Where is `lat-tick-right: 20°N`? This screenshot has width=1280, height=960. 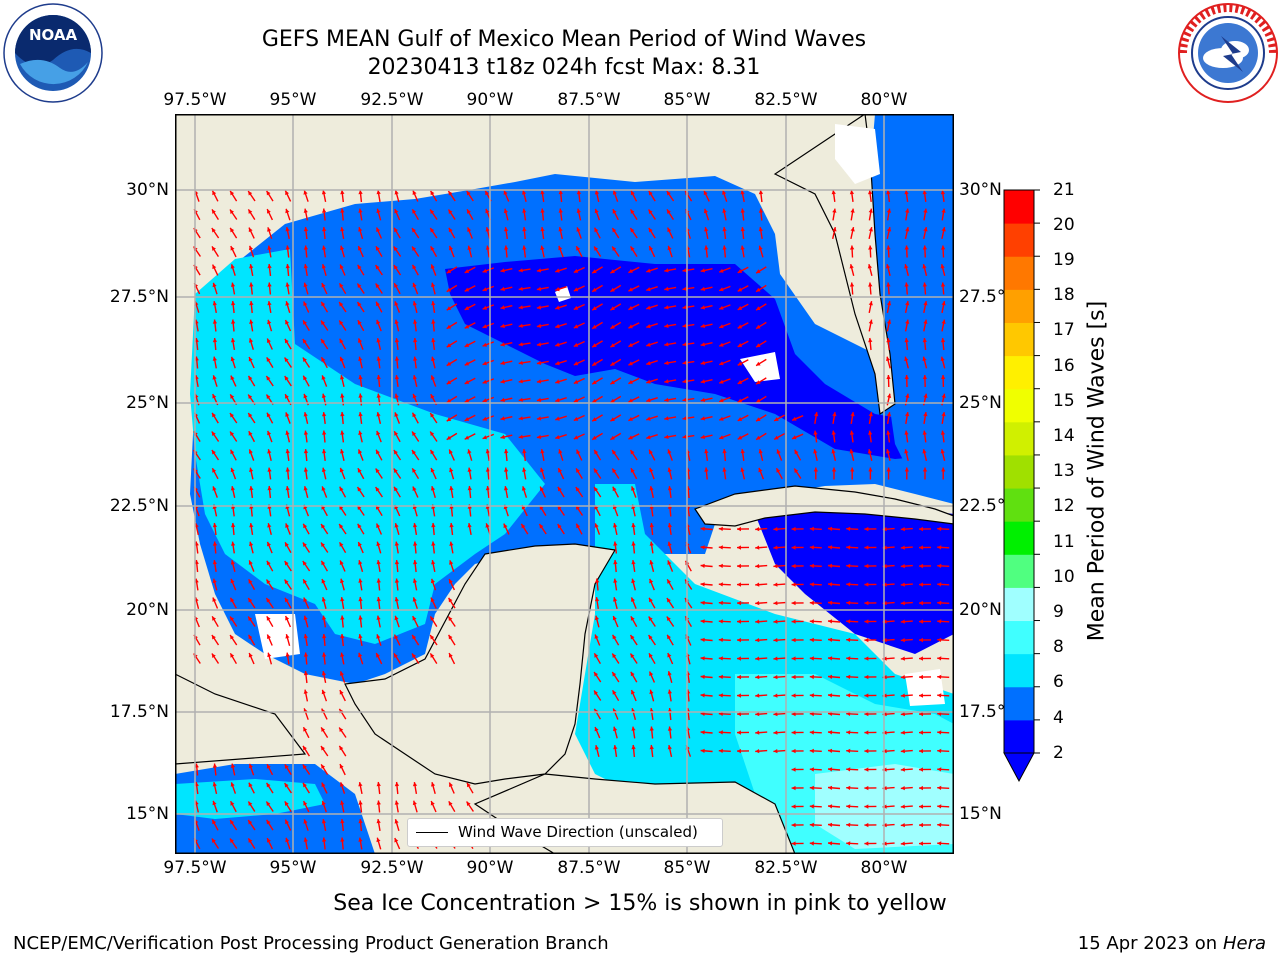 lat-tick-right: 20°N is located at coordinates (980, 610).